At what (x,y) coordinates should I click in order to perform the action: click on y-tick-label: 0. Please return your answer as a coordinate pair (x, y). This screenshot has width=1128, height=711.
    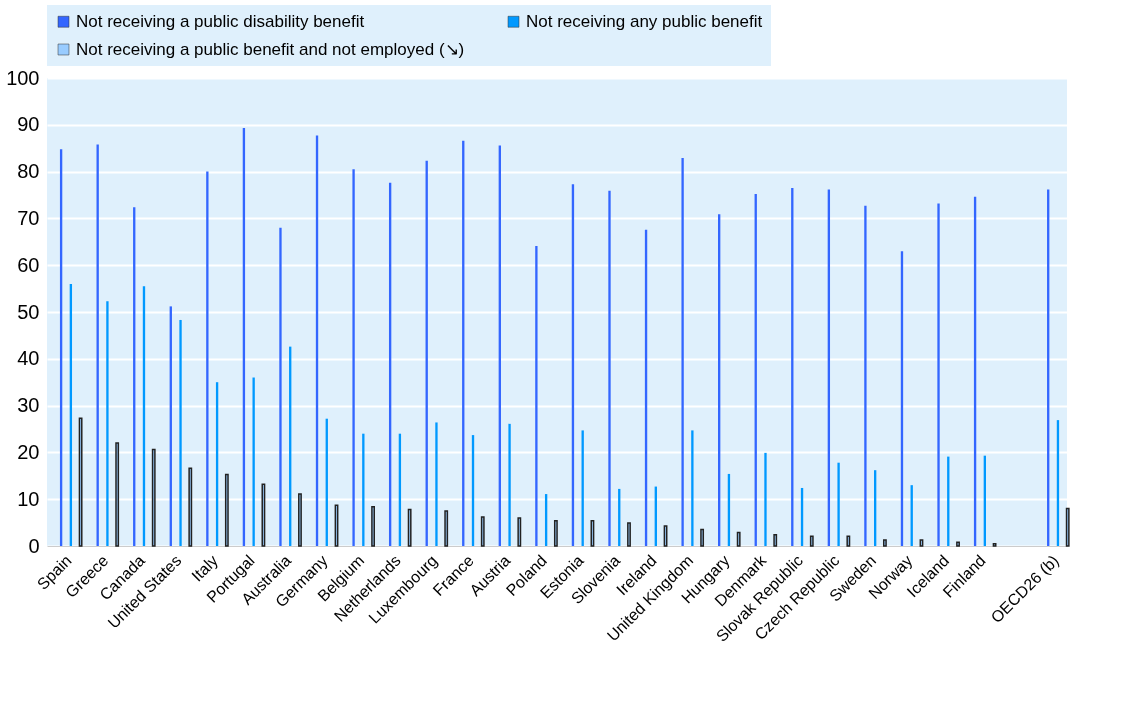
    Looking at the image, I should click on (34, 545).